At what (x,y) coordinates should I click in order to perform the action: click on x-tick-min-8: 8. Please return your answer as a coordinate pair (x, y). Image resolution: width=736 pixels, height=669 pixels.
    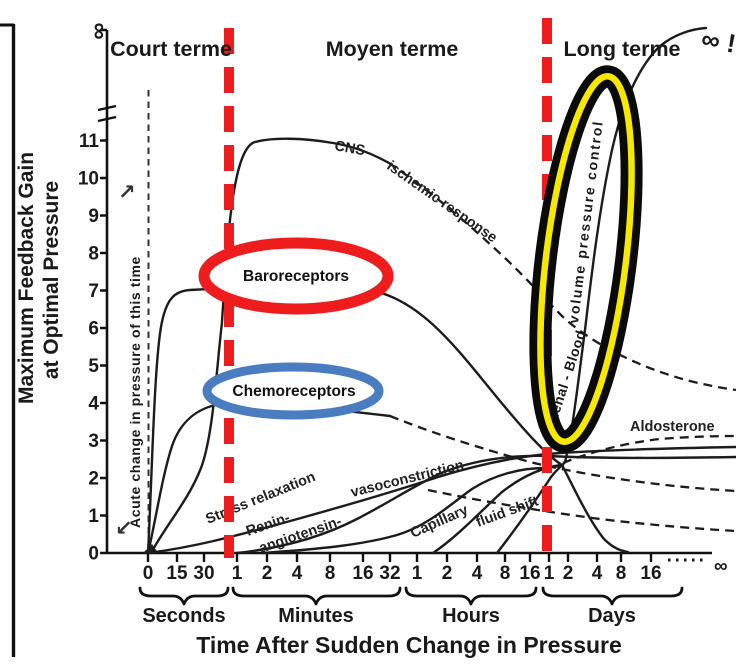
    Looking at the image, I should click on (330, 573).